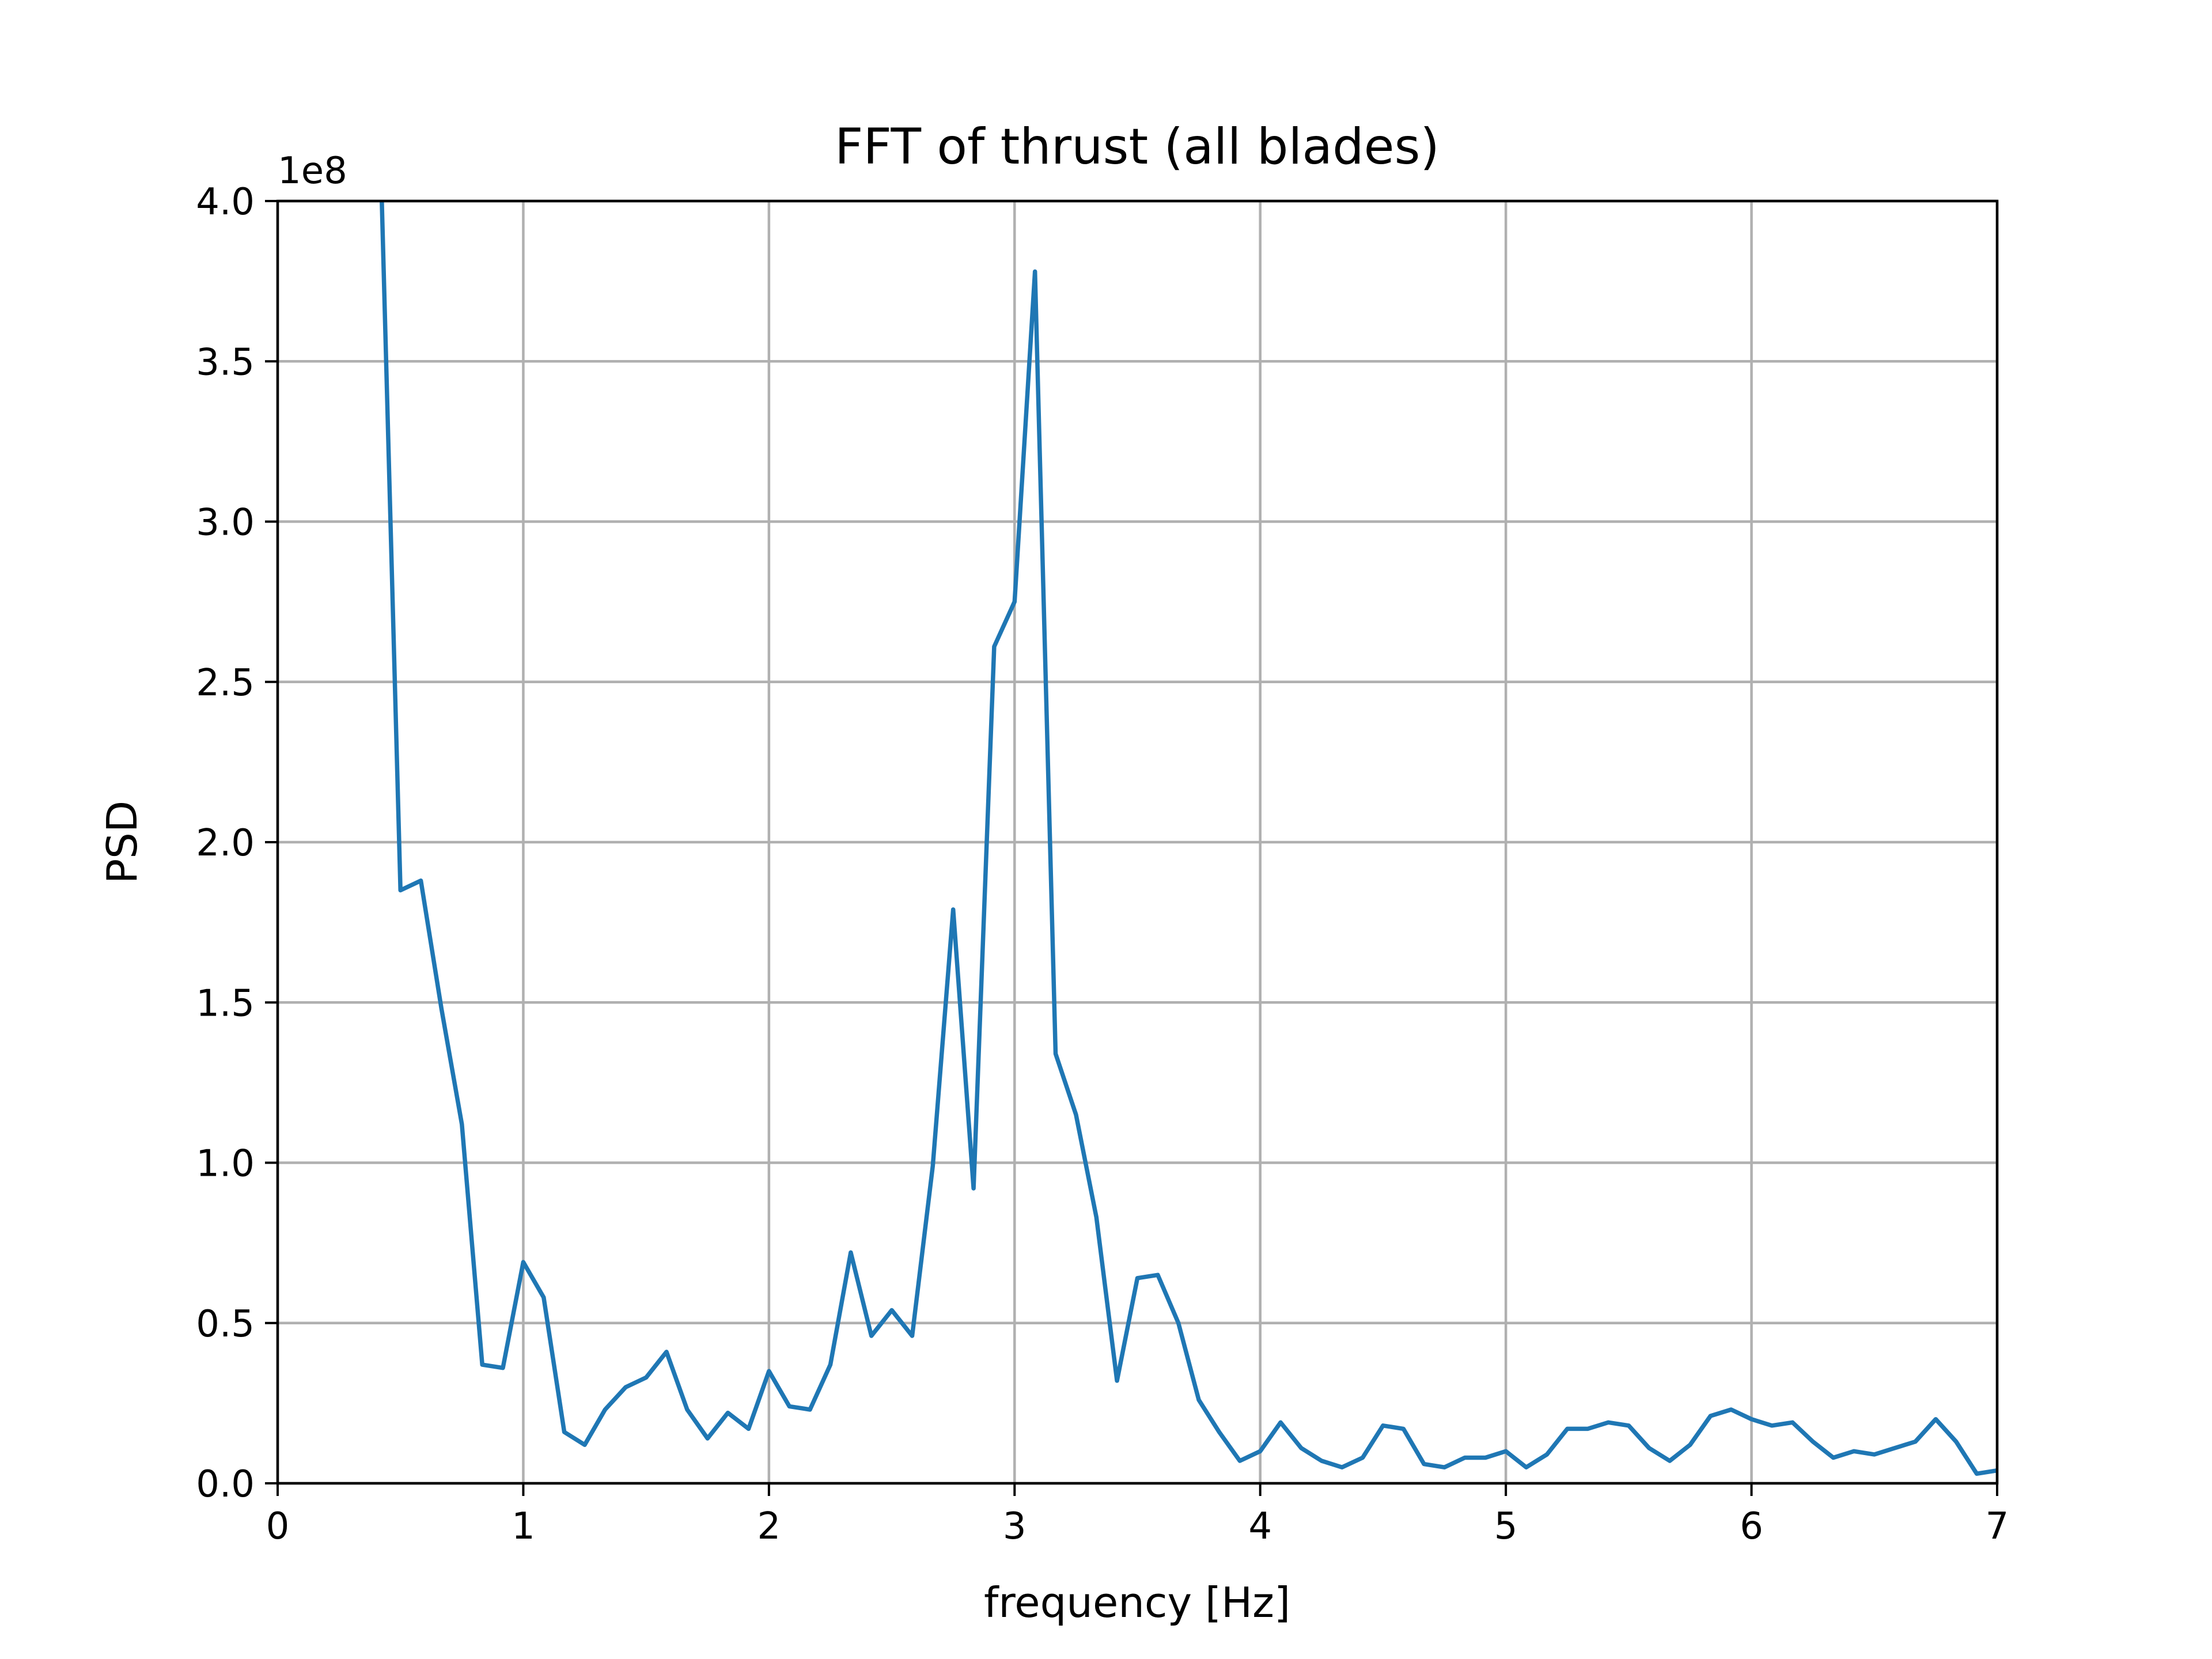 This screenshot has height=1659, width=2212. I want to click on y-tick-label: 0.0, so click(225, 1484).